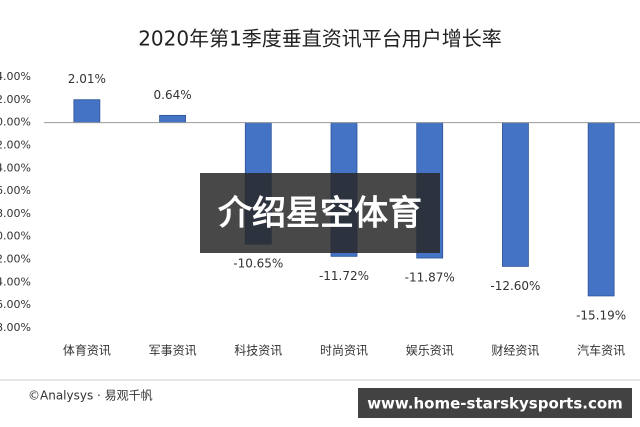  Describe the element at coordinates (173, 351) in the screenshot. I see `x-tick-label: 军事资讯` at that location.